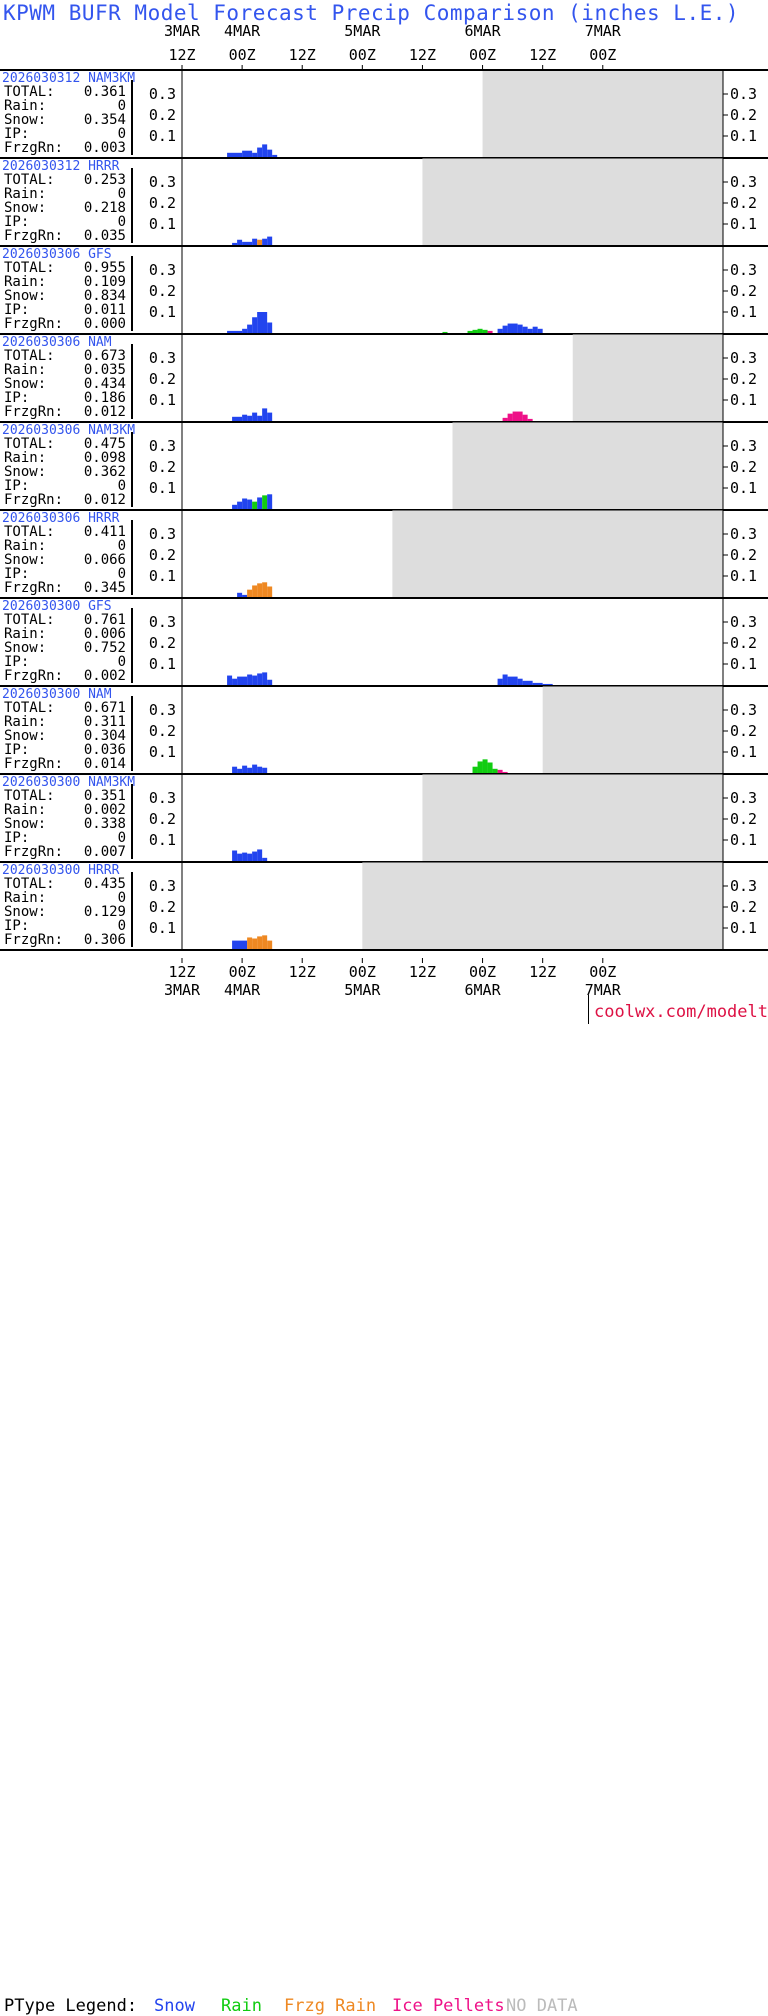 The width and height of the screenshot is (768, 2016). I want to click on stat-value: 0.338, so click(105, 824).